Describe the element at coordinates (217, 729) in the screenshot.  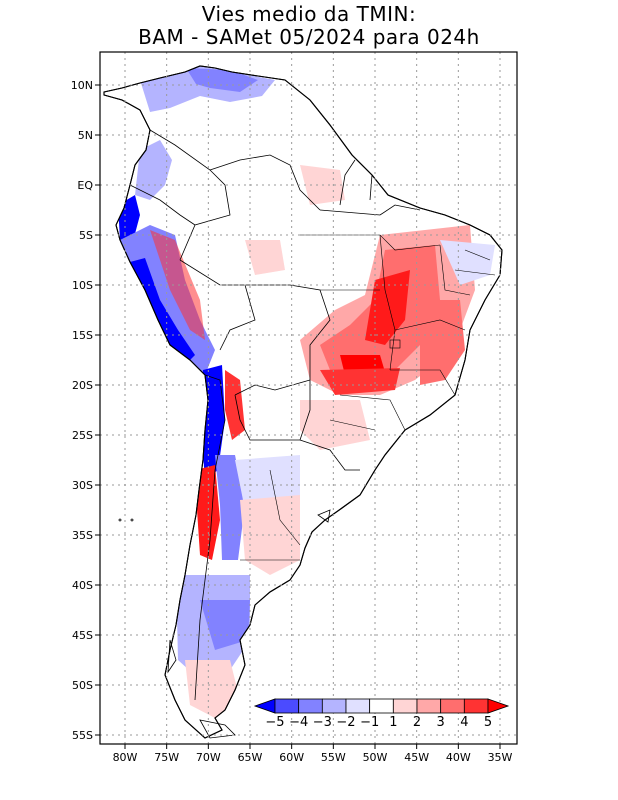
I see `tierra-del-fuego` at that location.